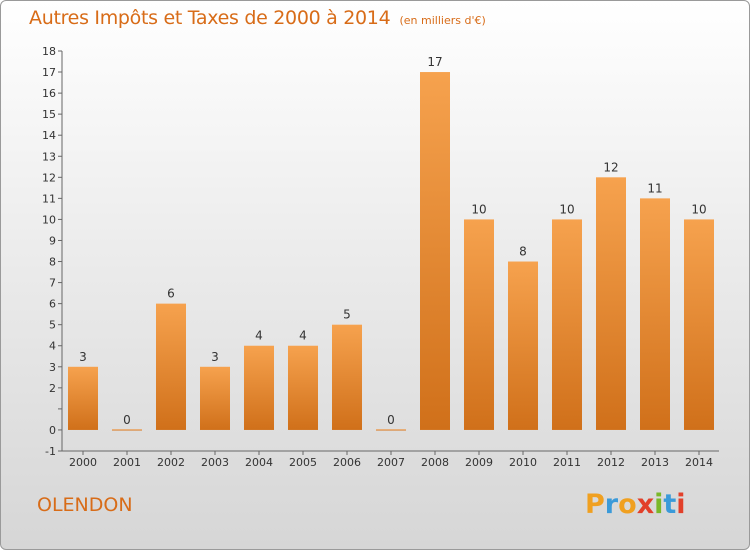 The width and height of the screenshot is (750, 550). What do you see at coordinates (52, 304) in the screenshot?
I see `y-tick-label: 6` at bounding box center [52, 304].